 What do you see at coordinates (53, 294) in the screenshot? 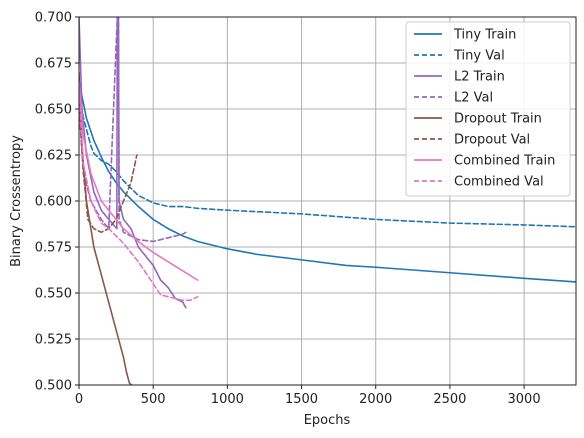
I see `y-tick-label: 0.550` at bounding box center [53, 294].